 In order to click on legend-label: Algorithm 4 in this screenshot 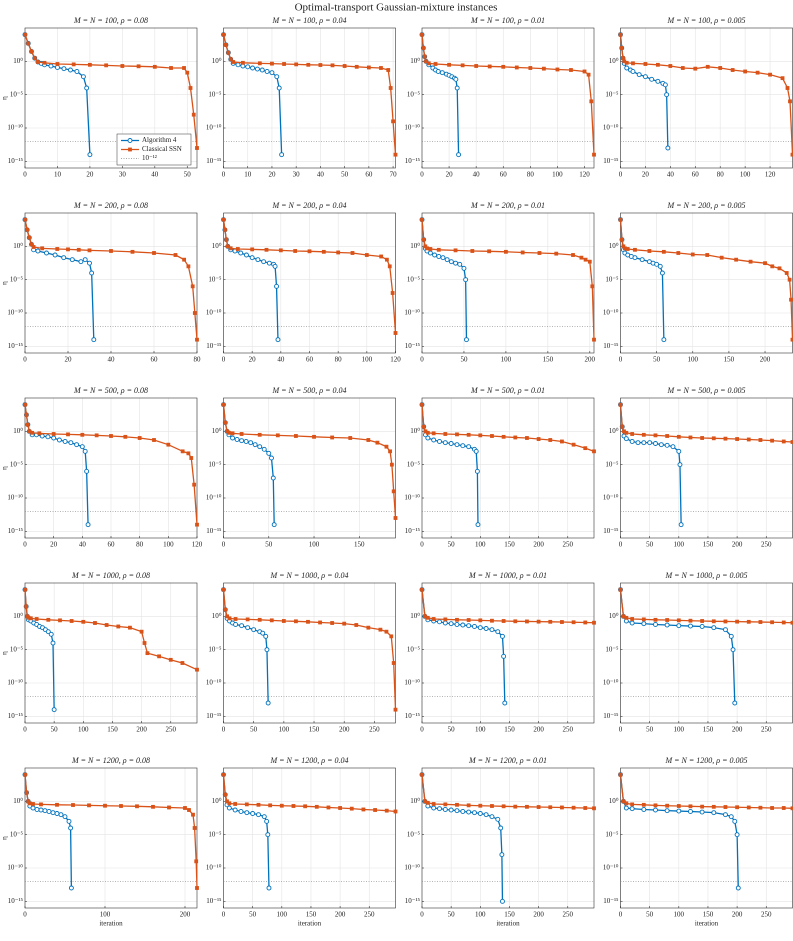, I will do `click(159, 140)`.